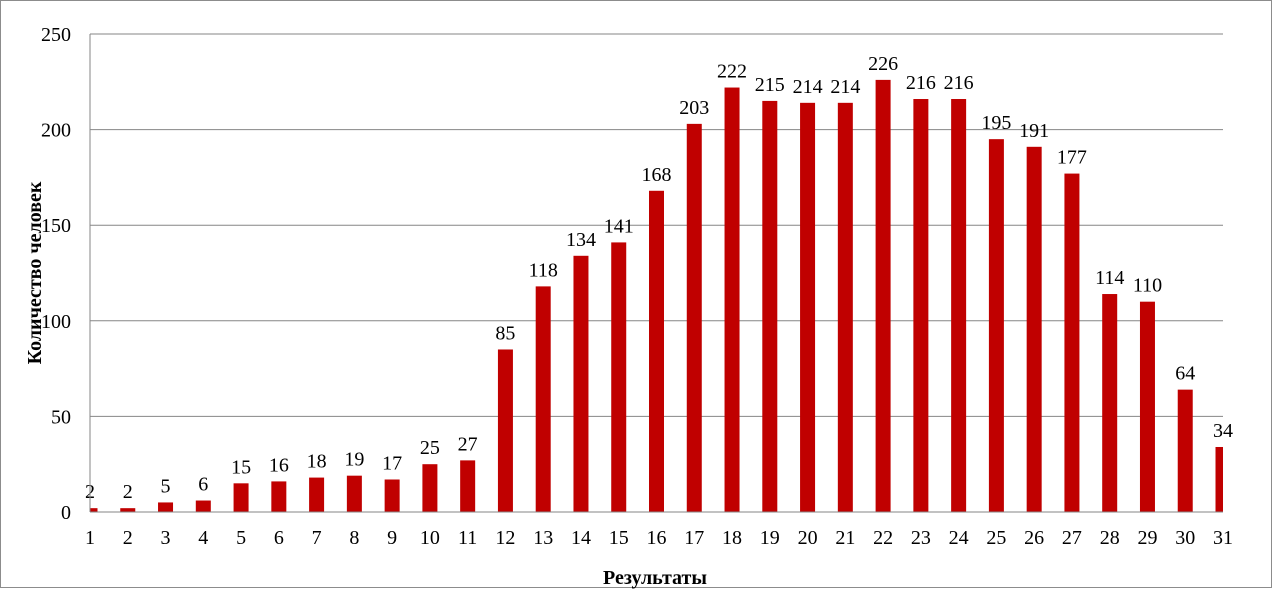  What do you see at coordinates (90, 538) in the screenshot?
I see `x-tick-label: 1` at bounding box center [90, 538].